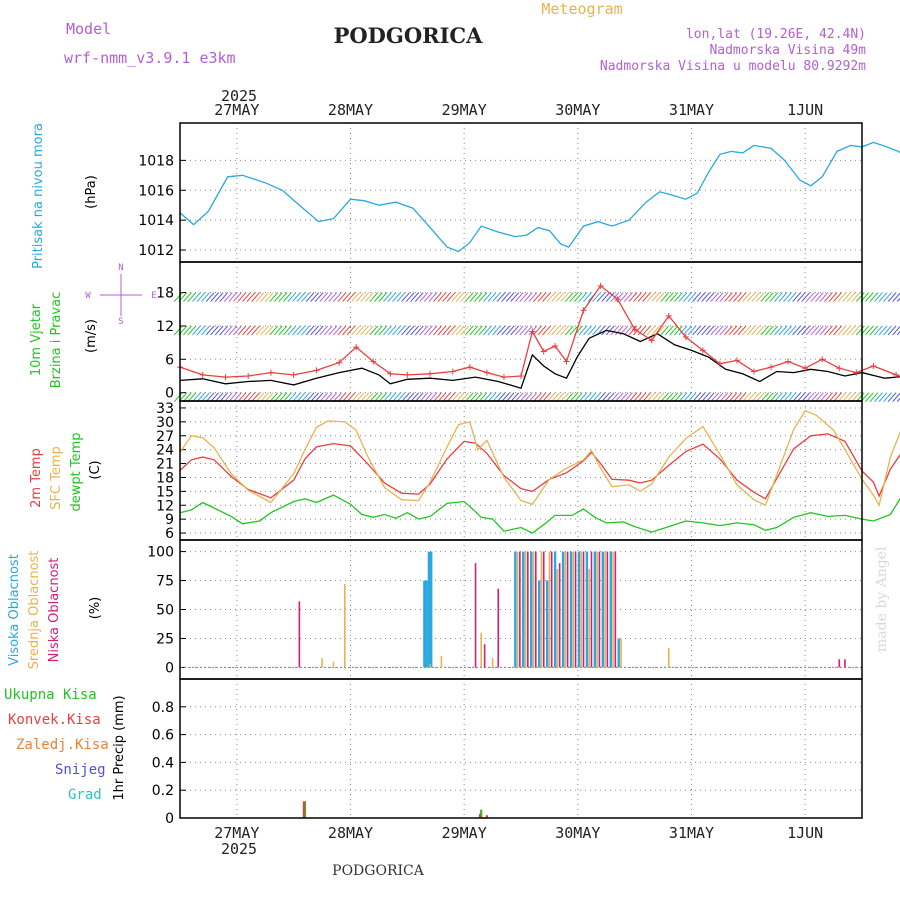  Describe the element at coordinates (539, 197) in the screenshot. I see `series-sea-level-pressure` at that location.